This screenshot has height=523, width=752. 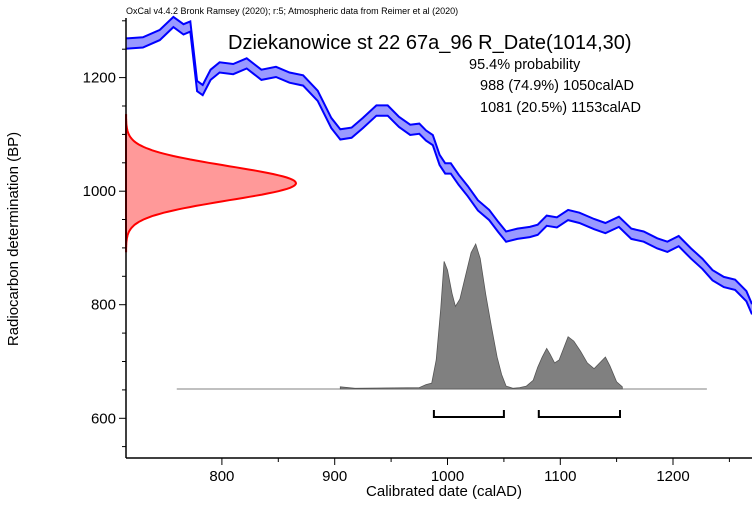 What do you see at coordinates (481, 316) in the screenshot?
I see `posterior-distribution-shape` at bounding box center [481, 316].